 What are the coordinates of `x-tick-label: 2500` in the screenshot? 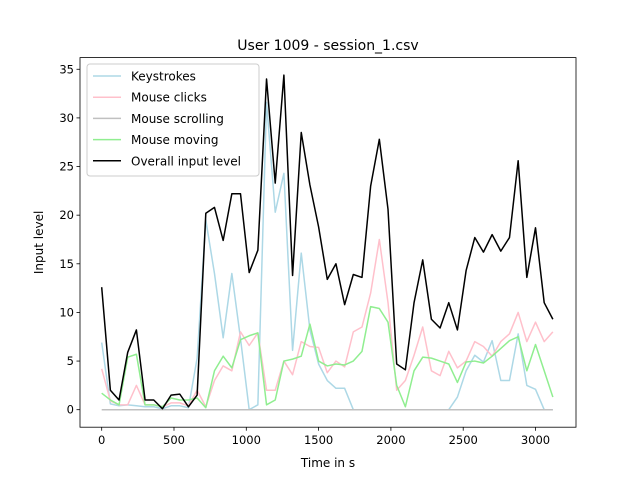 It's located at (463, 440).